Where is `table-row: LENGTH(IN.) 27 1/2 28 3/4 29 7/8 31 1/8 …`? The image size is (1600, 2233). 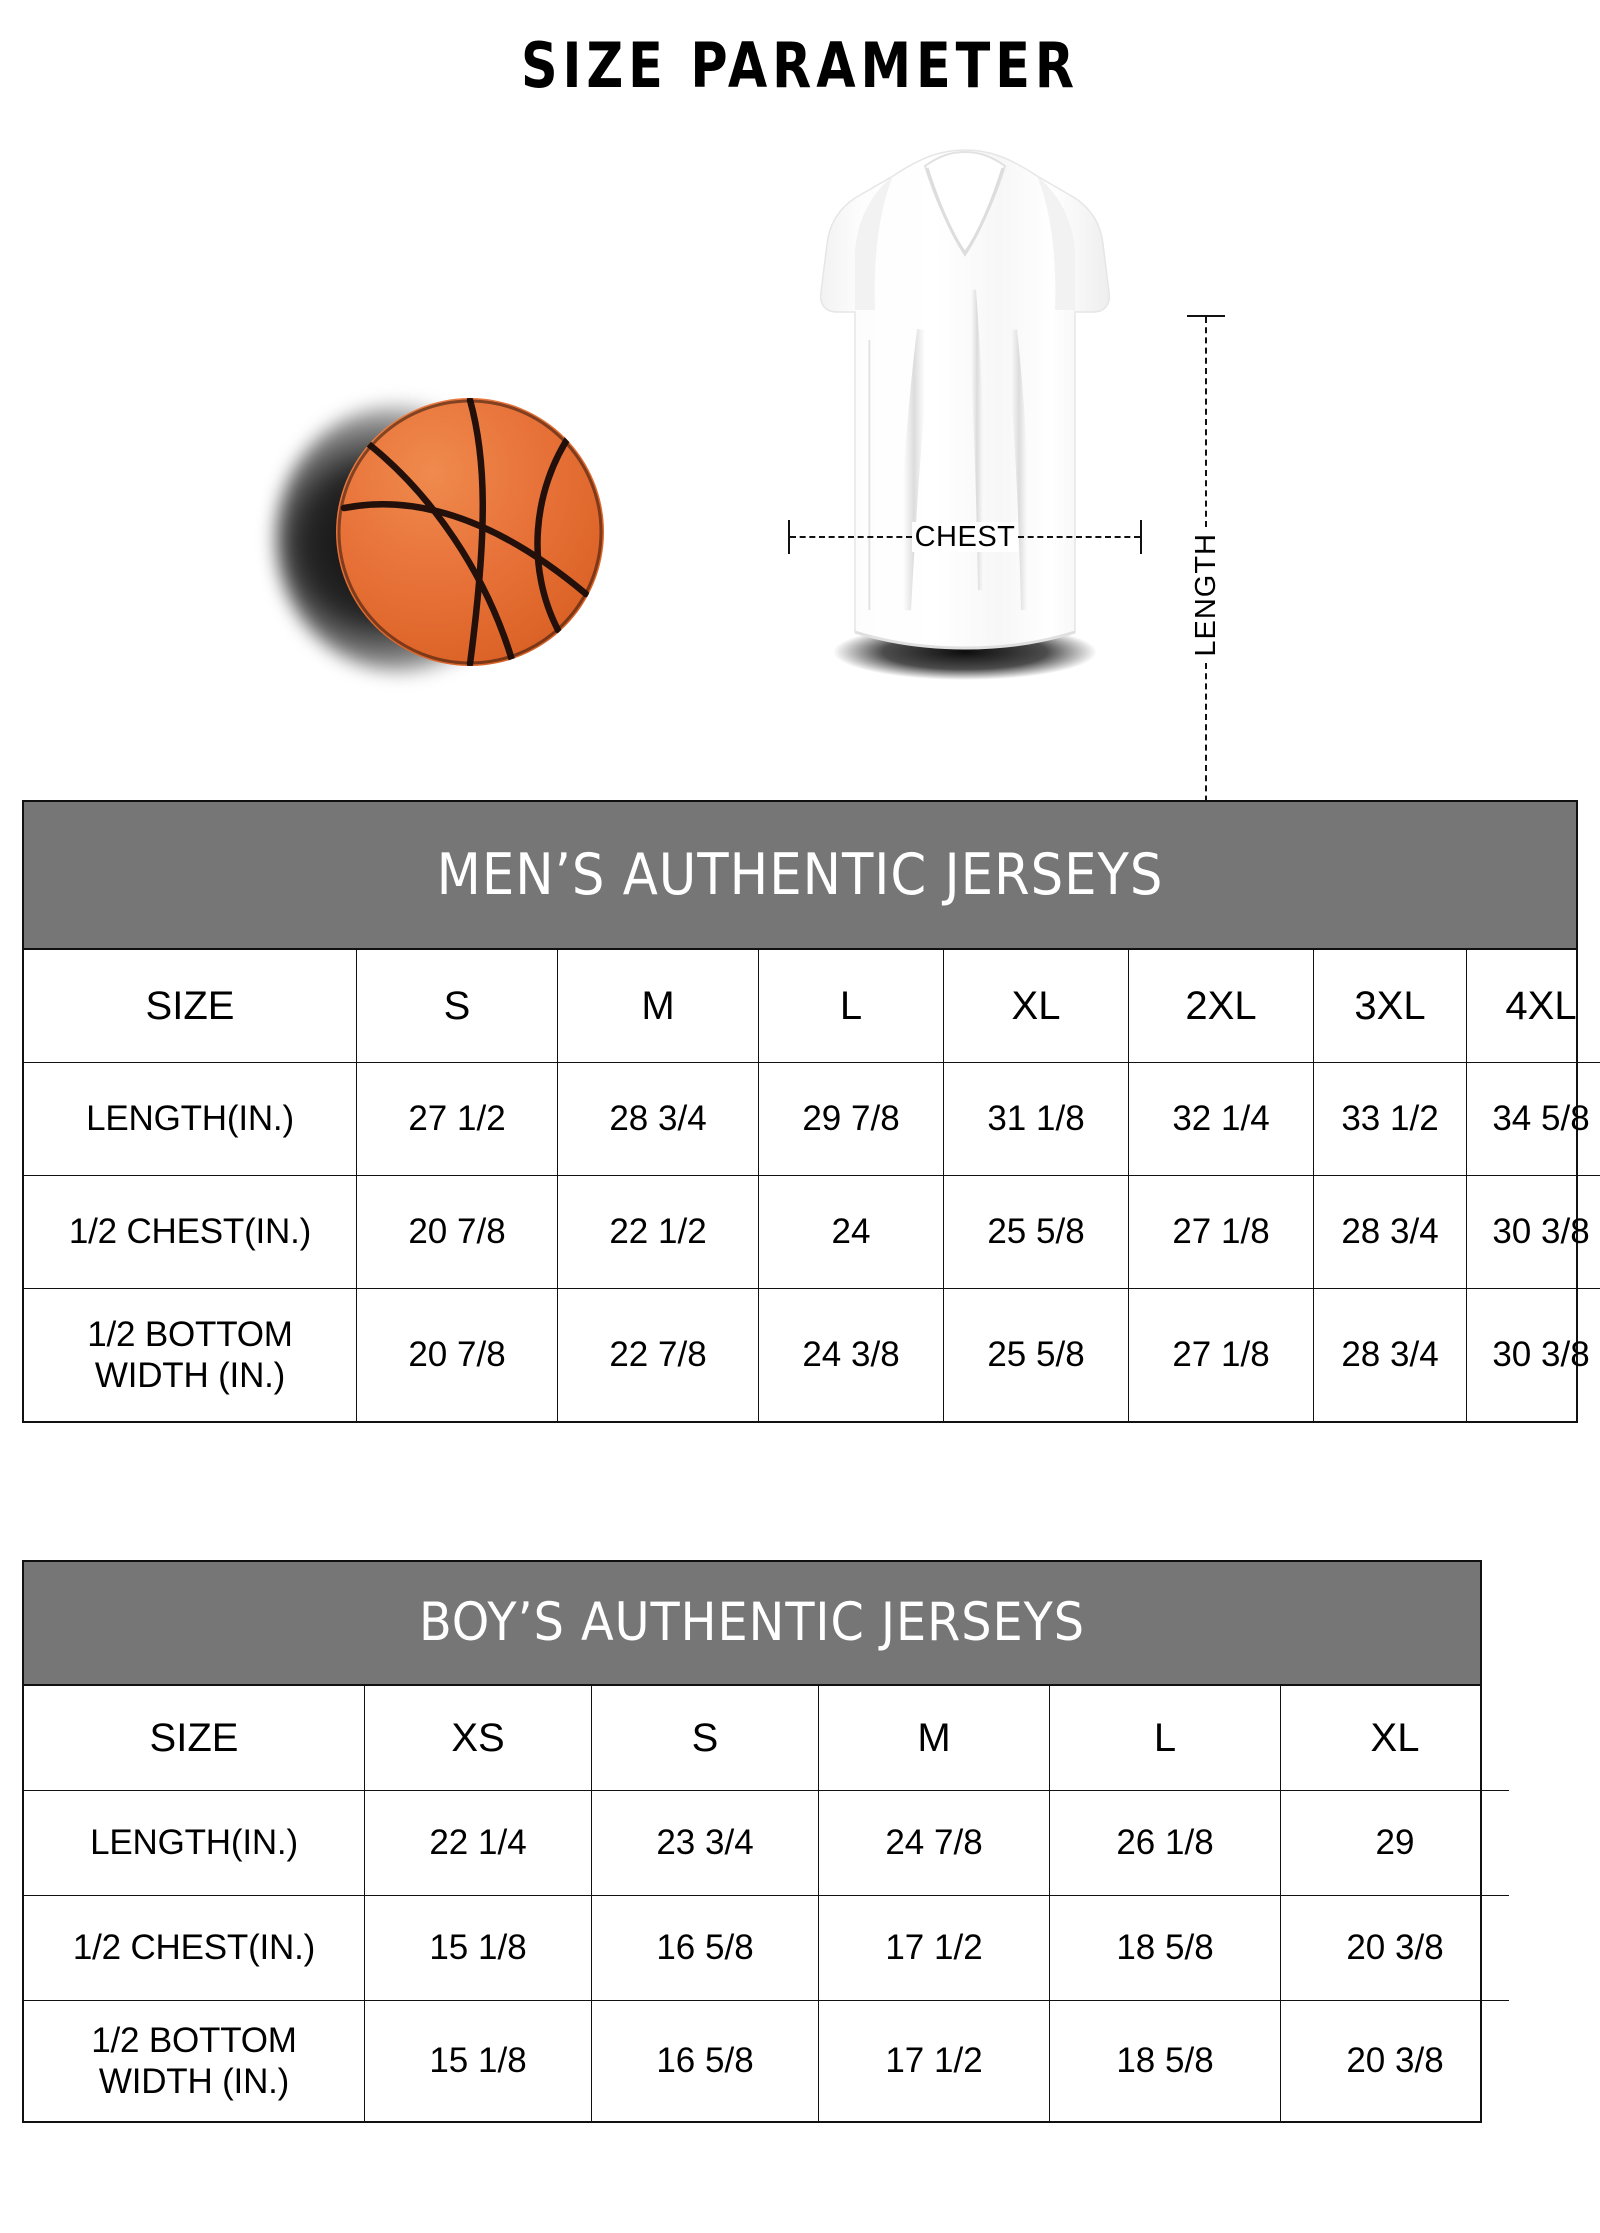
table-row: LENGTH(IN.) 27 1/2 28 3/4 29 7/8 31 1/8 … is located at coordinates (812, 1119).